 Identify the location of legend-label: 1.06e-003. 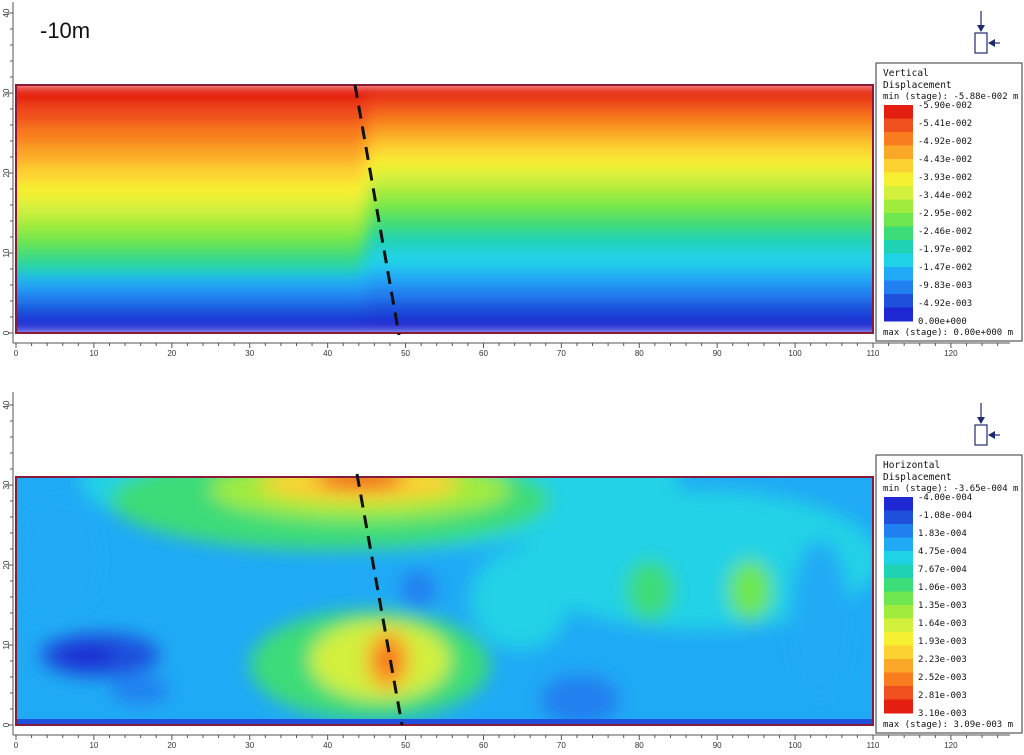
(942, 588).